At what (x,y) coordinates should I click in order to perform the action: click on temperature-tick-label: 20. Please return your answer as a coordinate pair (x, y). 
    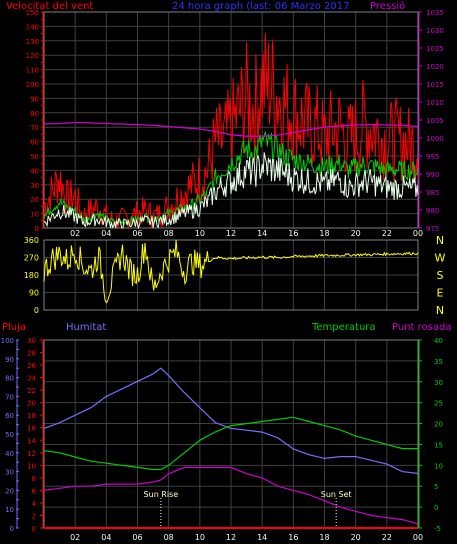
    Looking at the image, I should click on (438, 425).